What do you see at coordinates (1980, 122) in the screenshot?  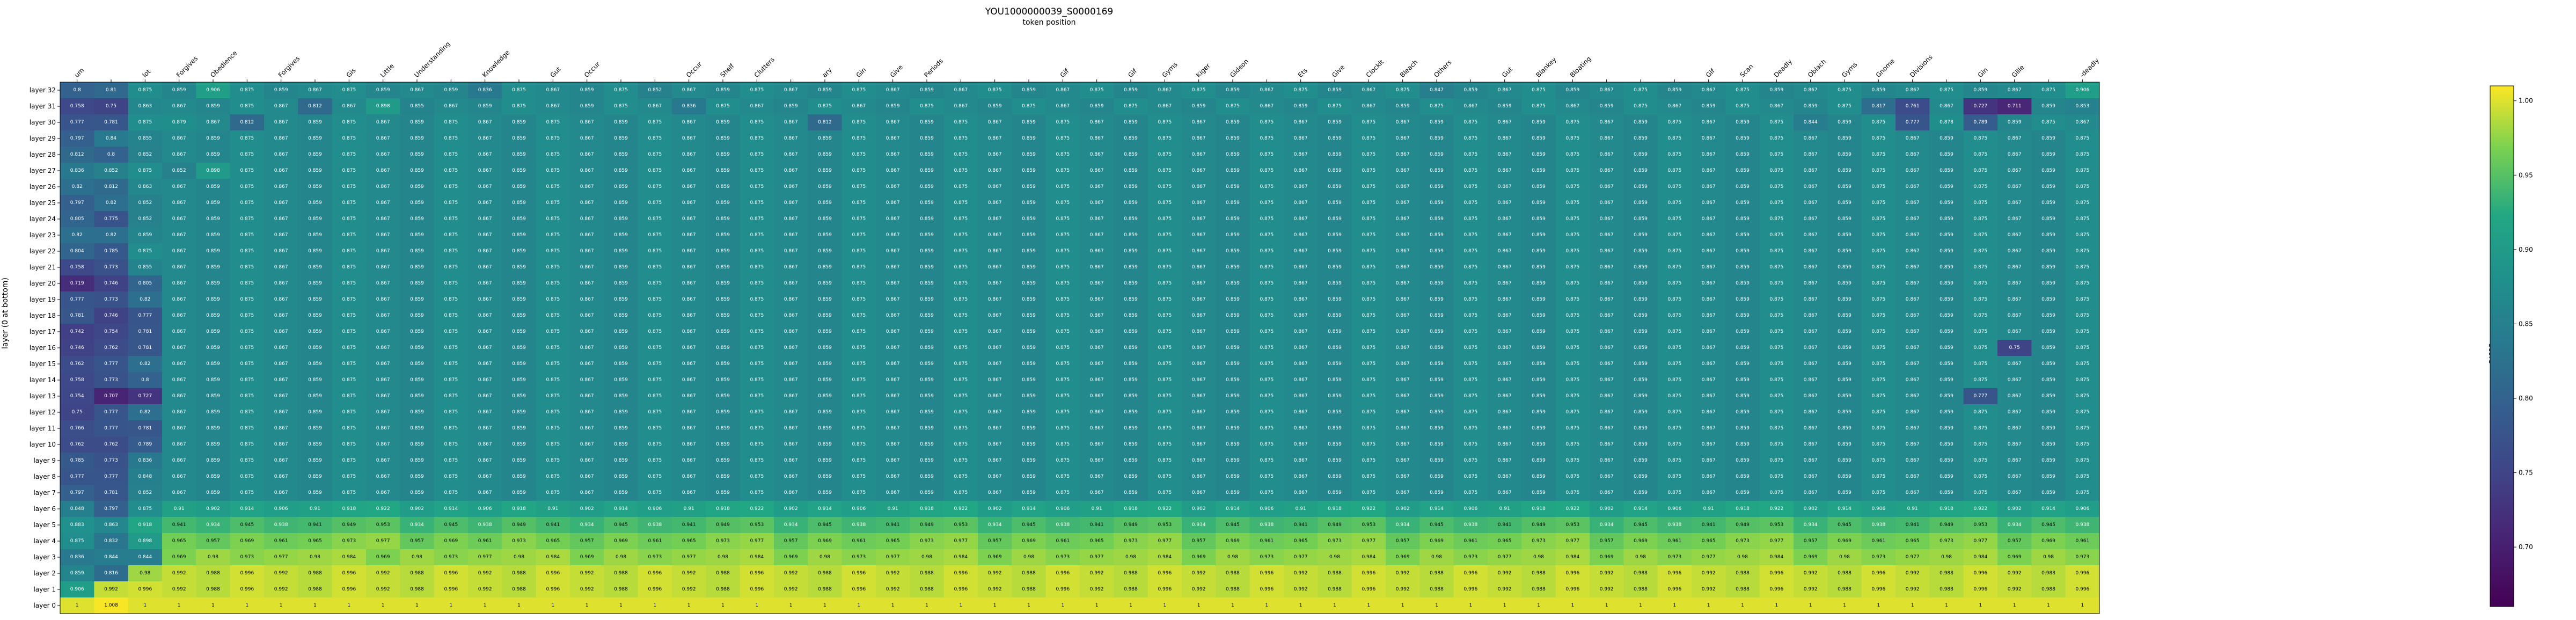 I see `cell-value-label: 0.789` at bounding box center [1980, 122].